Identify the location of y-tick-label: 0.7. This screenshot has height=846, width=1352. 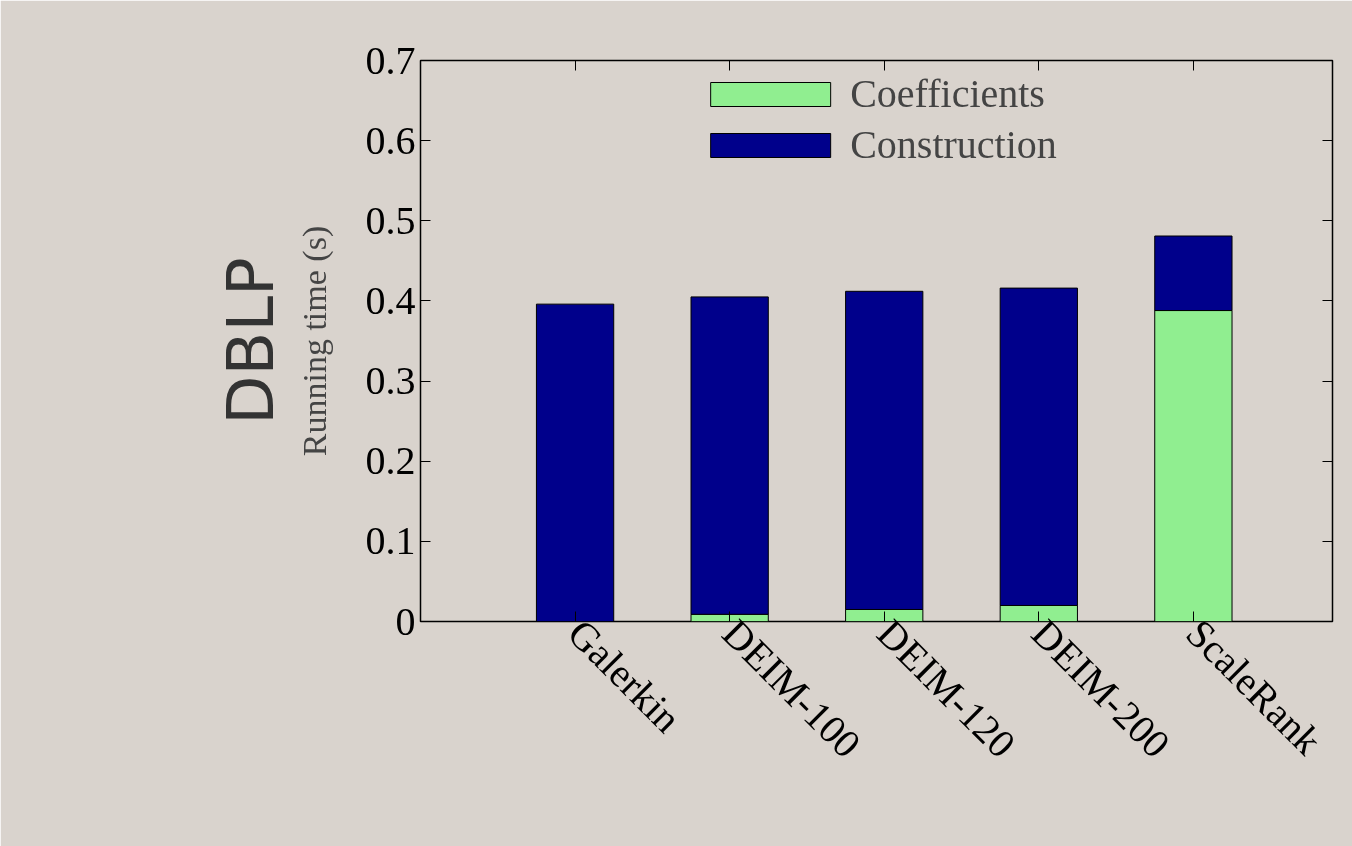
(390, 60).